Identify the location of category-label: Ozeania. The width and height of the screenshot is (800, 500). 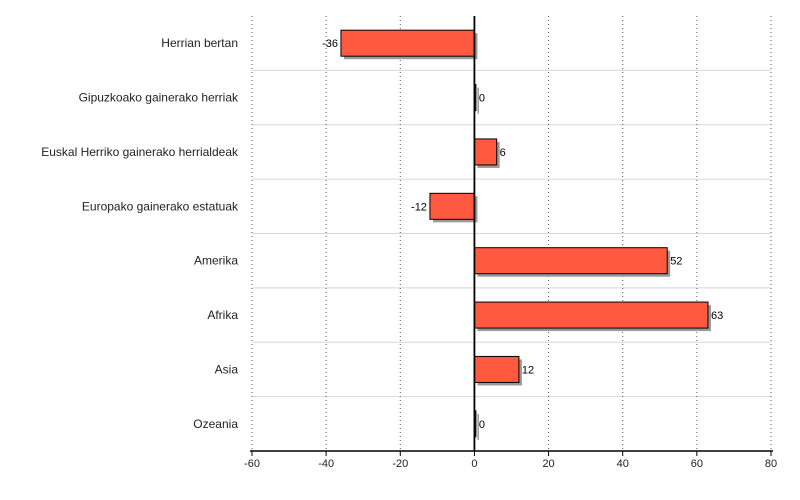
(215, 424).